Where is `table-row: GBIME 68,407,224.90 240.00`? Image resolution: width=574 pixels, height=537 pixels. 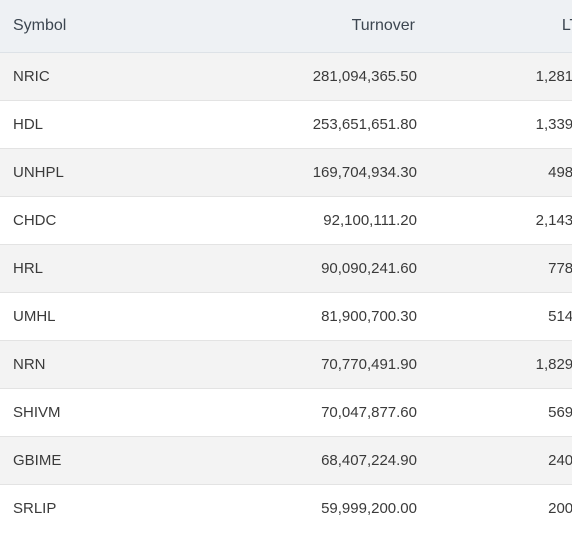
table-row: GBIME 68,407,224.90 240.00 is located at coordinates (286, 460).